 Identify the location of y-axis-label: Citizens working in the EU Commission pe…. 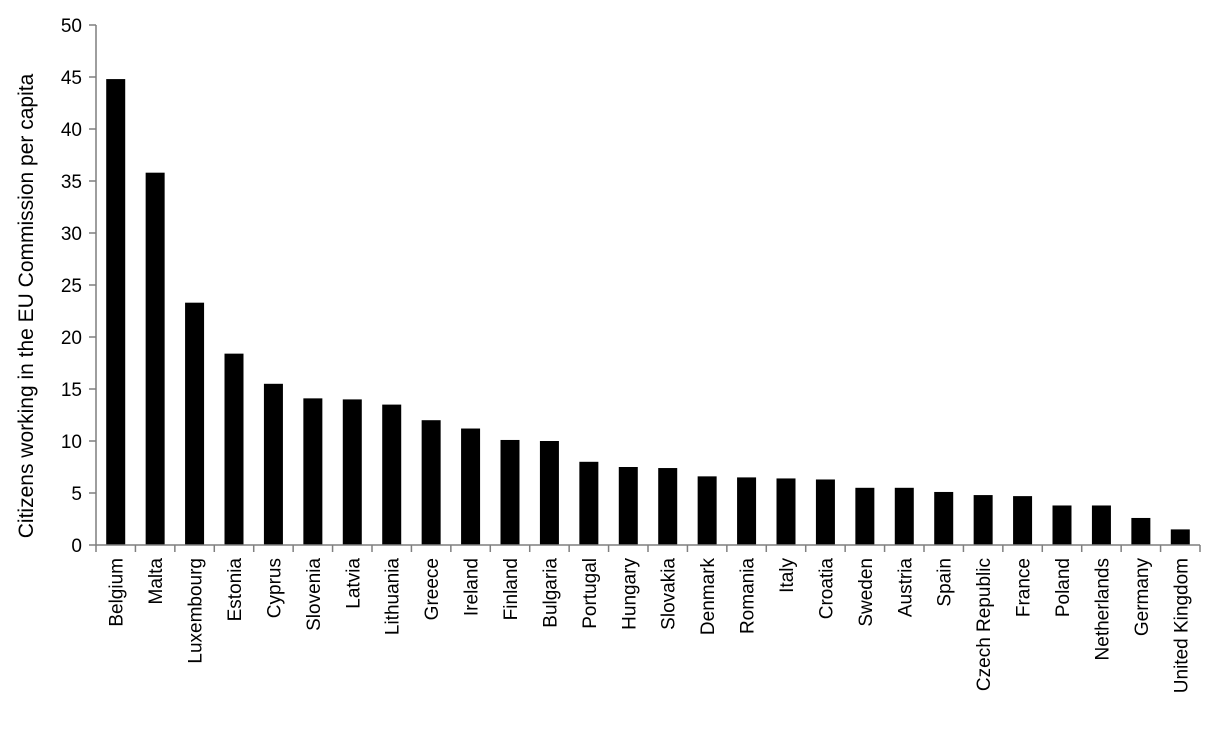
(26, 305).